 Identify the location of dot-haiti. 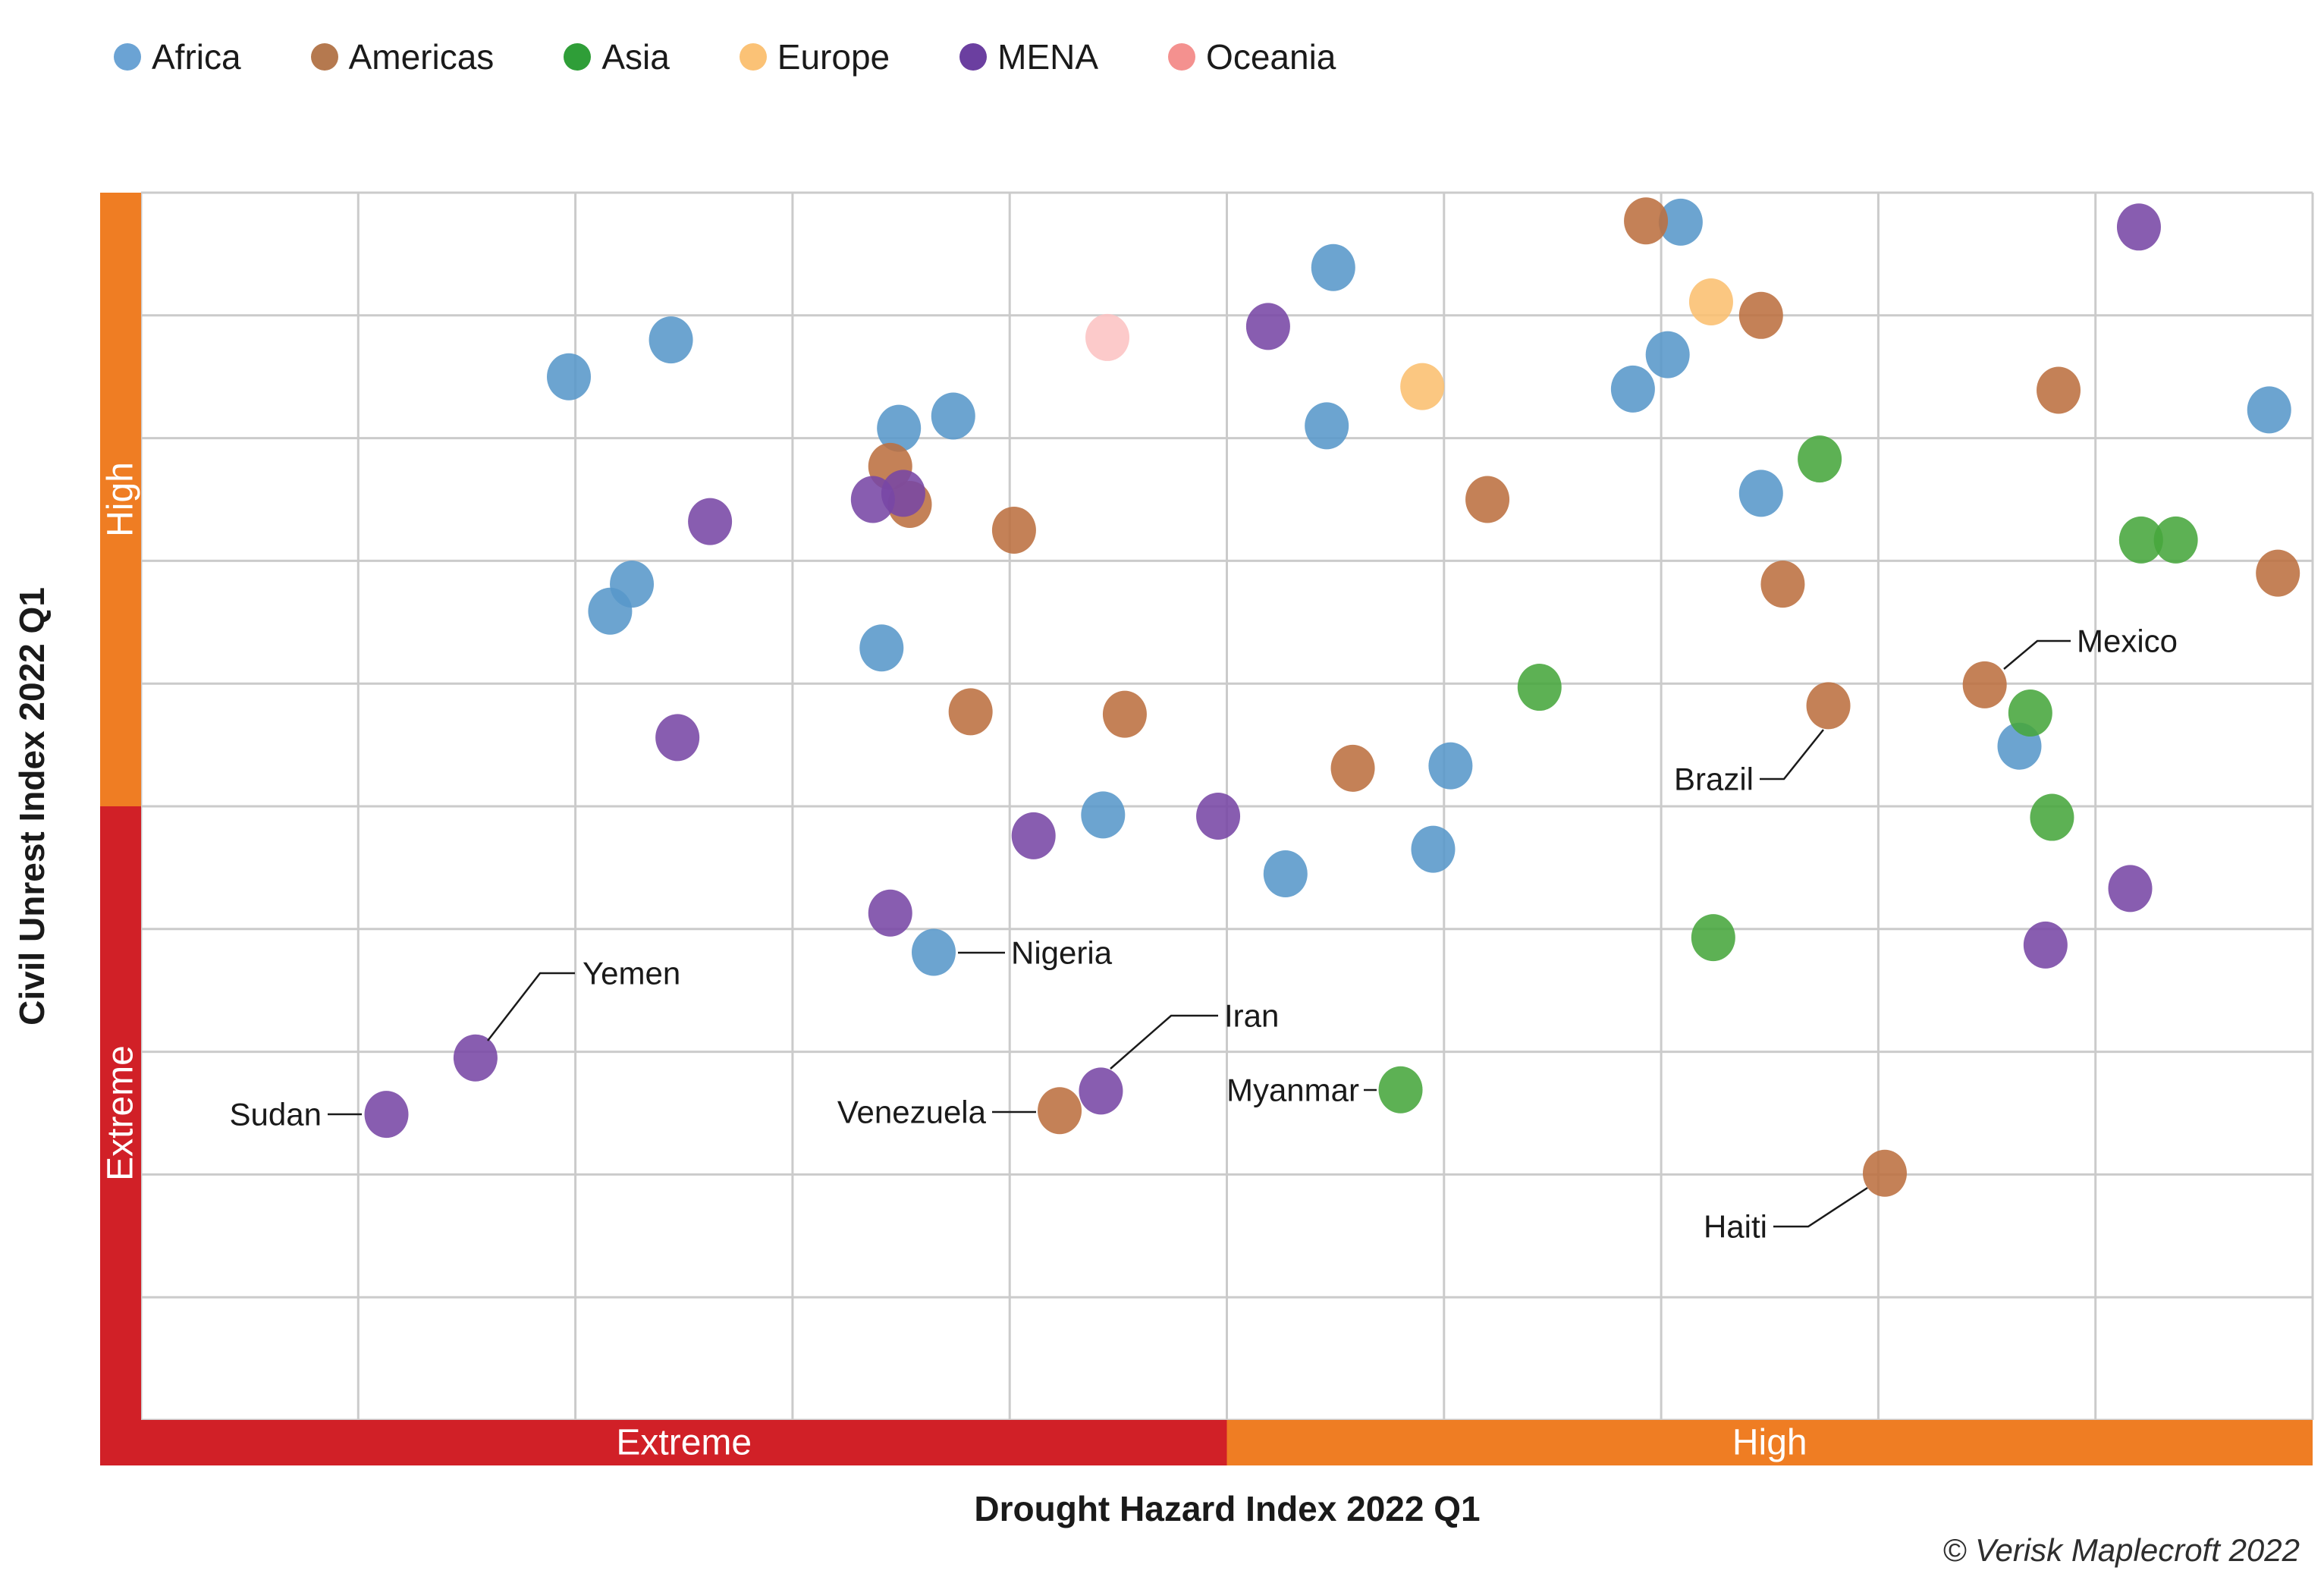
(1884, 1173).